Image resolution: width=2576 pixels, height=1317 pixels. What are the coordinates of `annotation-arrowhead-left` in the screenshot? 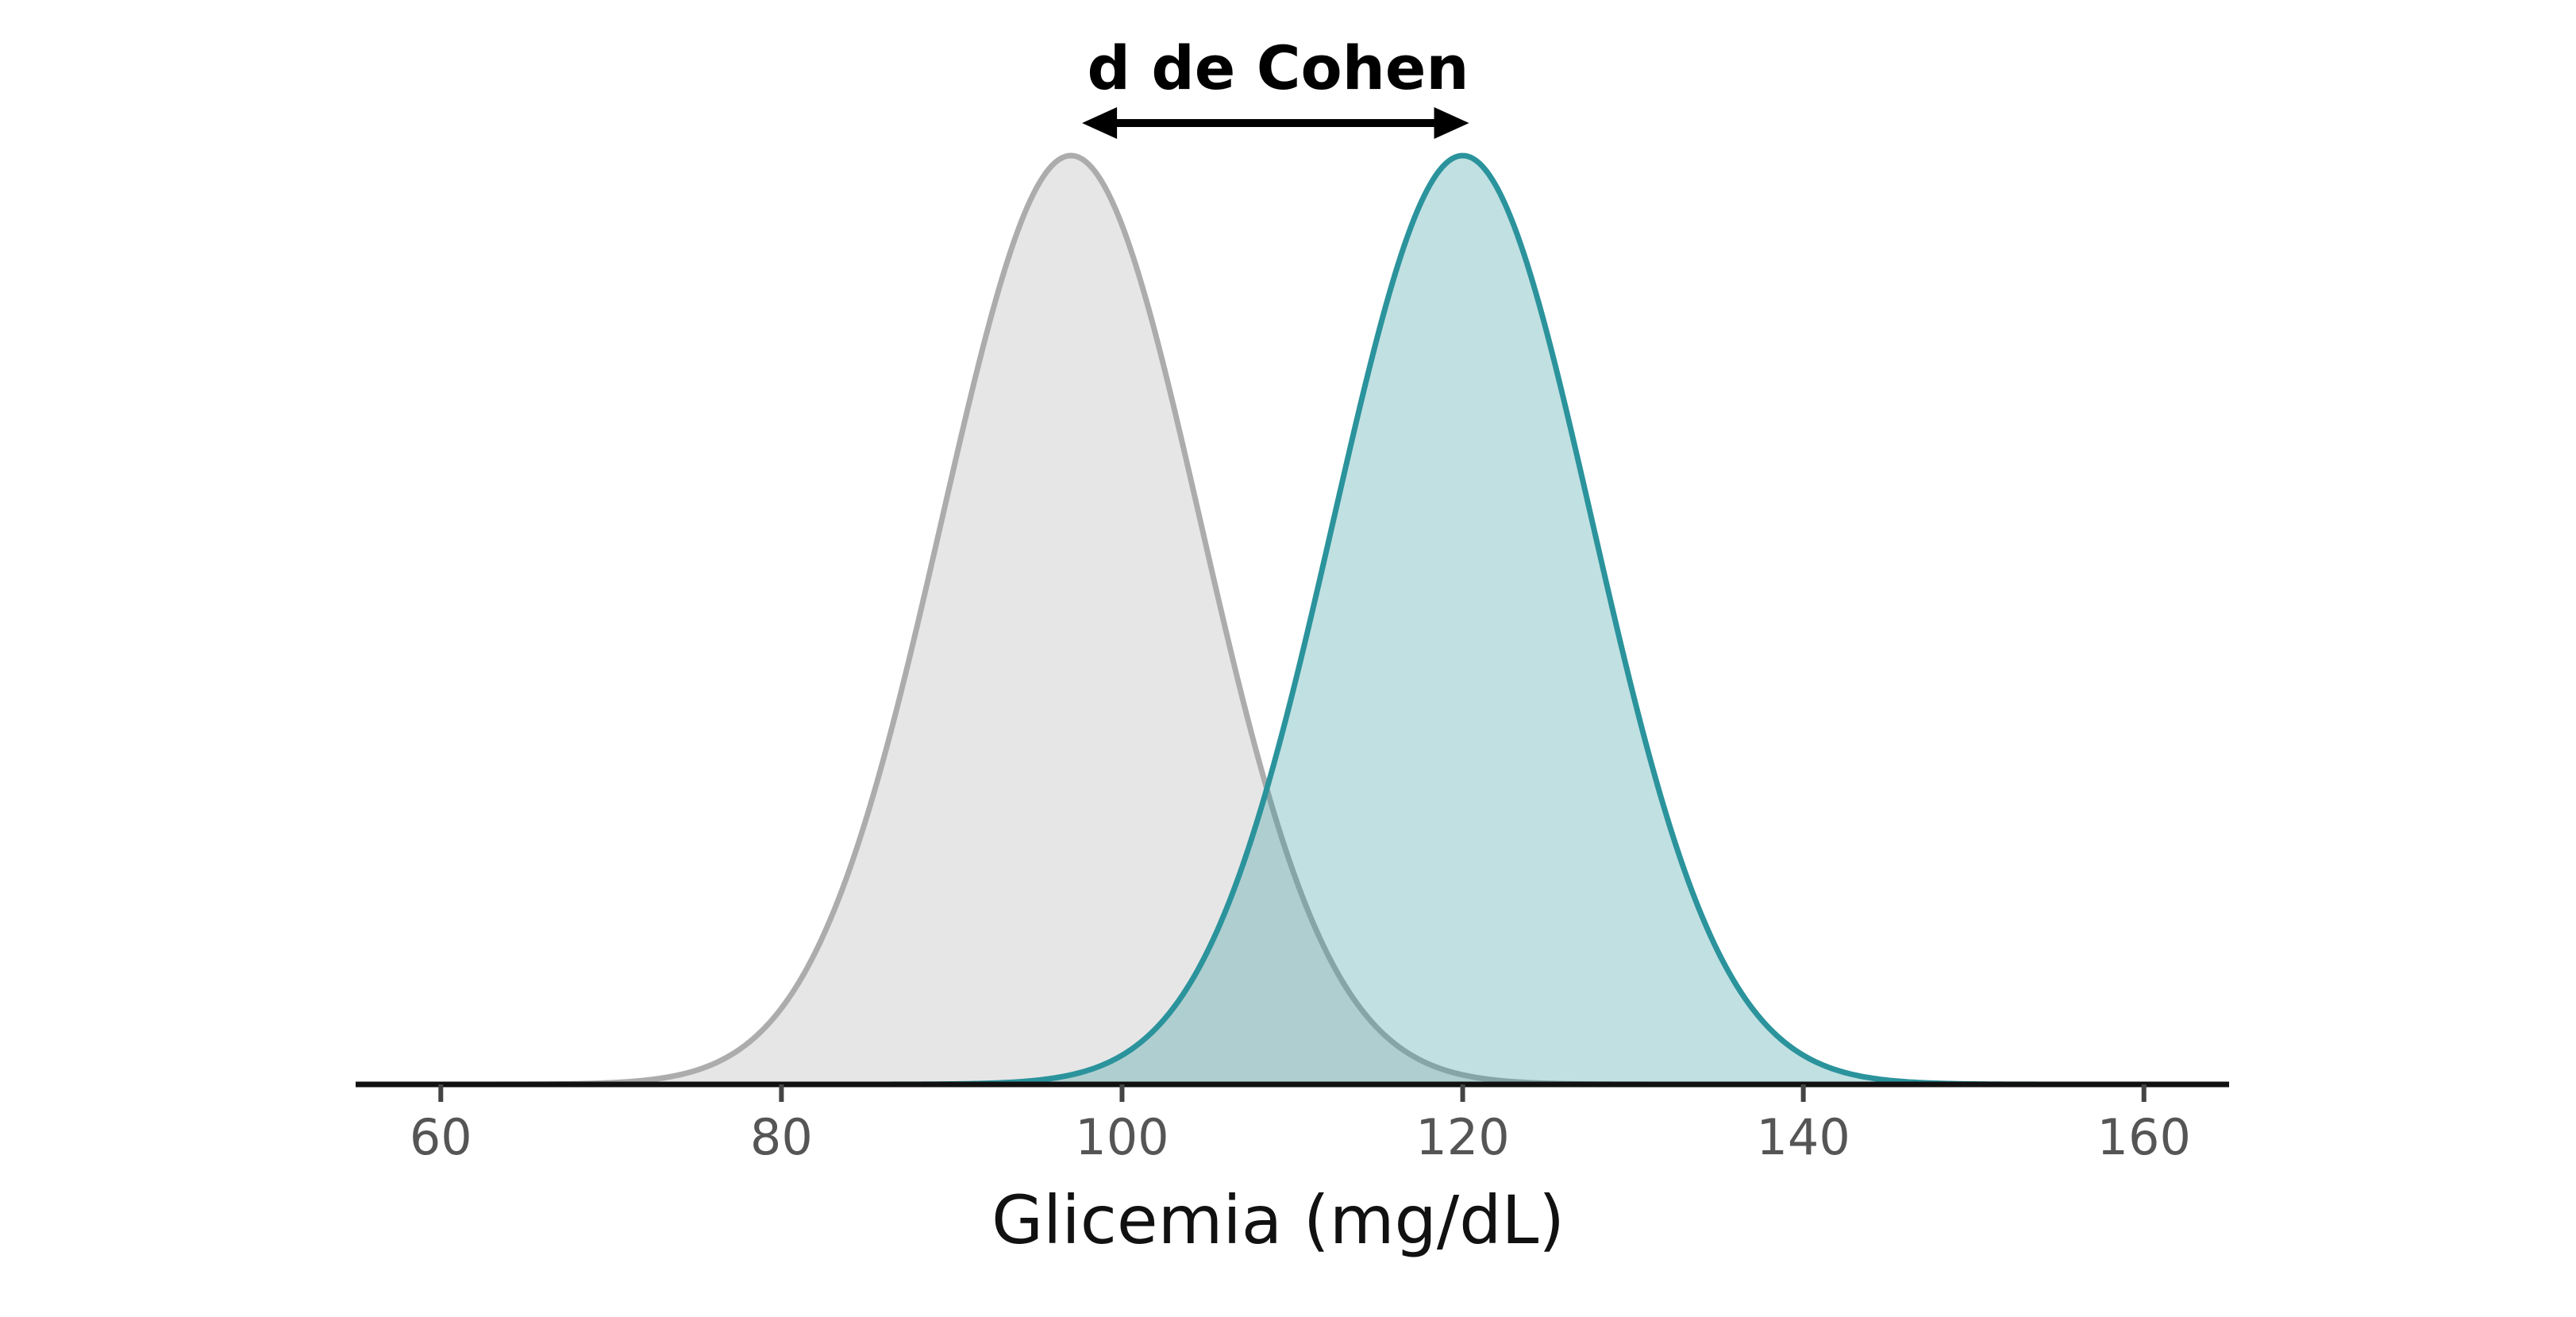 It's located at (1100, 123).